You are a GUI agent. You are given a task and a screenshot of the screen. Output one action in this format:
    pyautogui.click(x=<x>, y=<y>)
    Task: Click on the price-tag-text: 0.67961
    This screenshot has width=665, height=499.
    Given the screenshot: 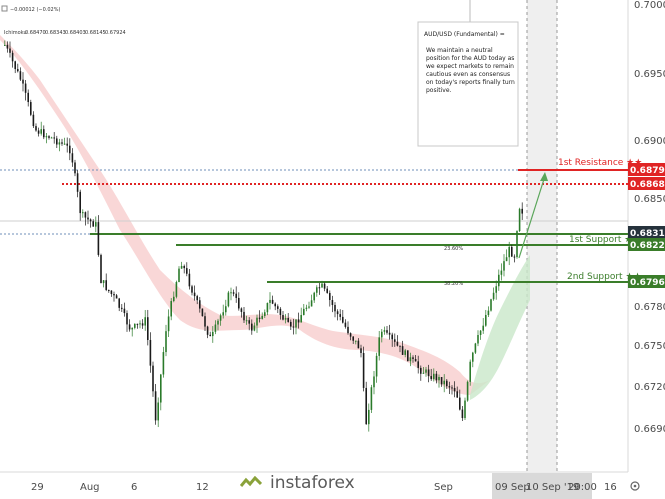 What is the action you would take?
    pyautogui.click(x=647, y=283)
    